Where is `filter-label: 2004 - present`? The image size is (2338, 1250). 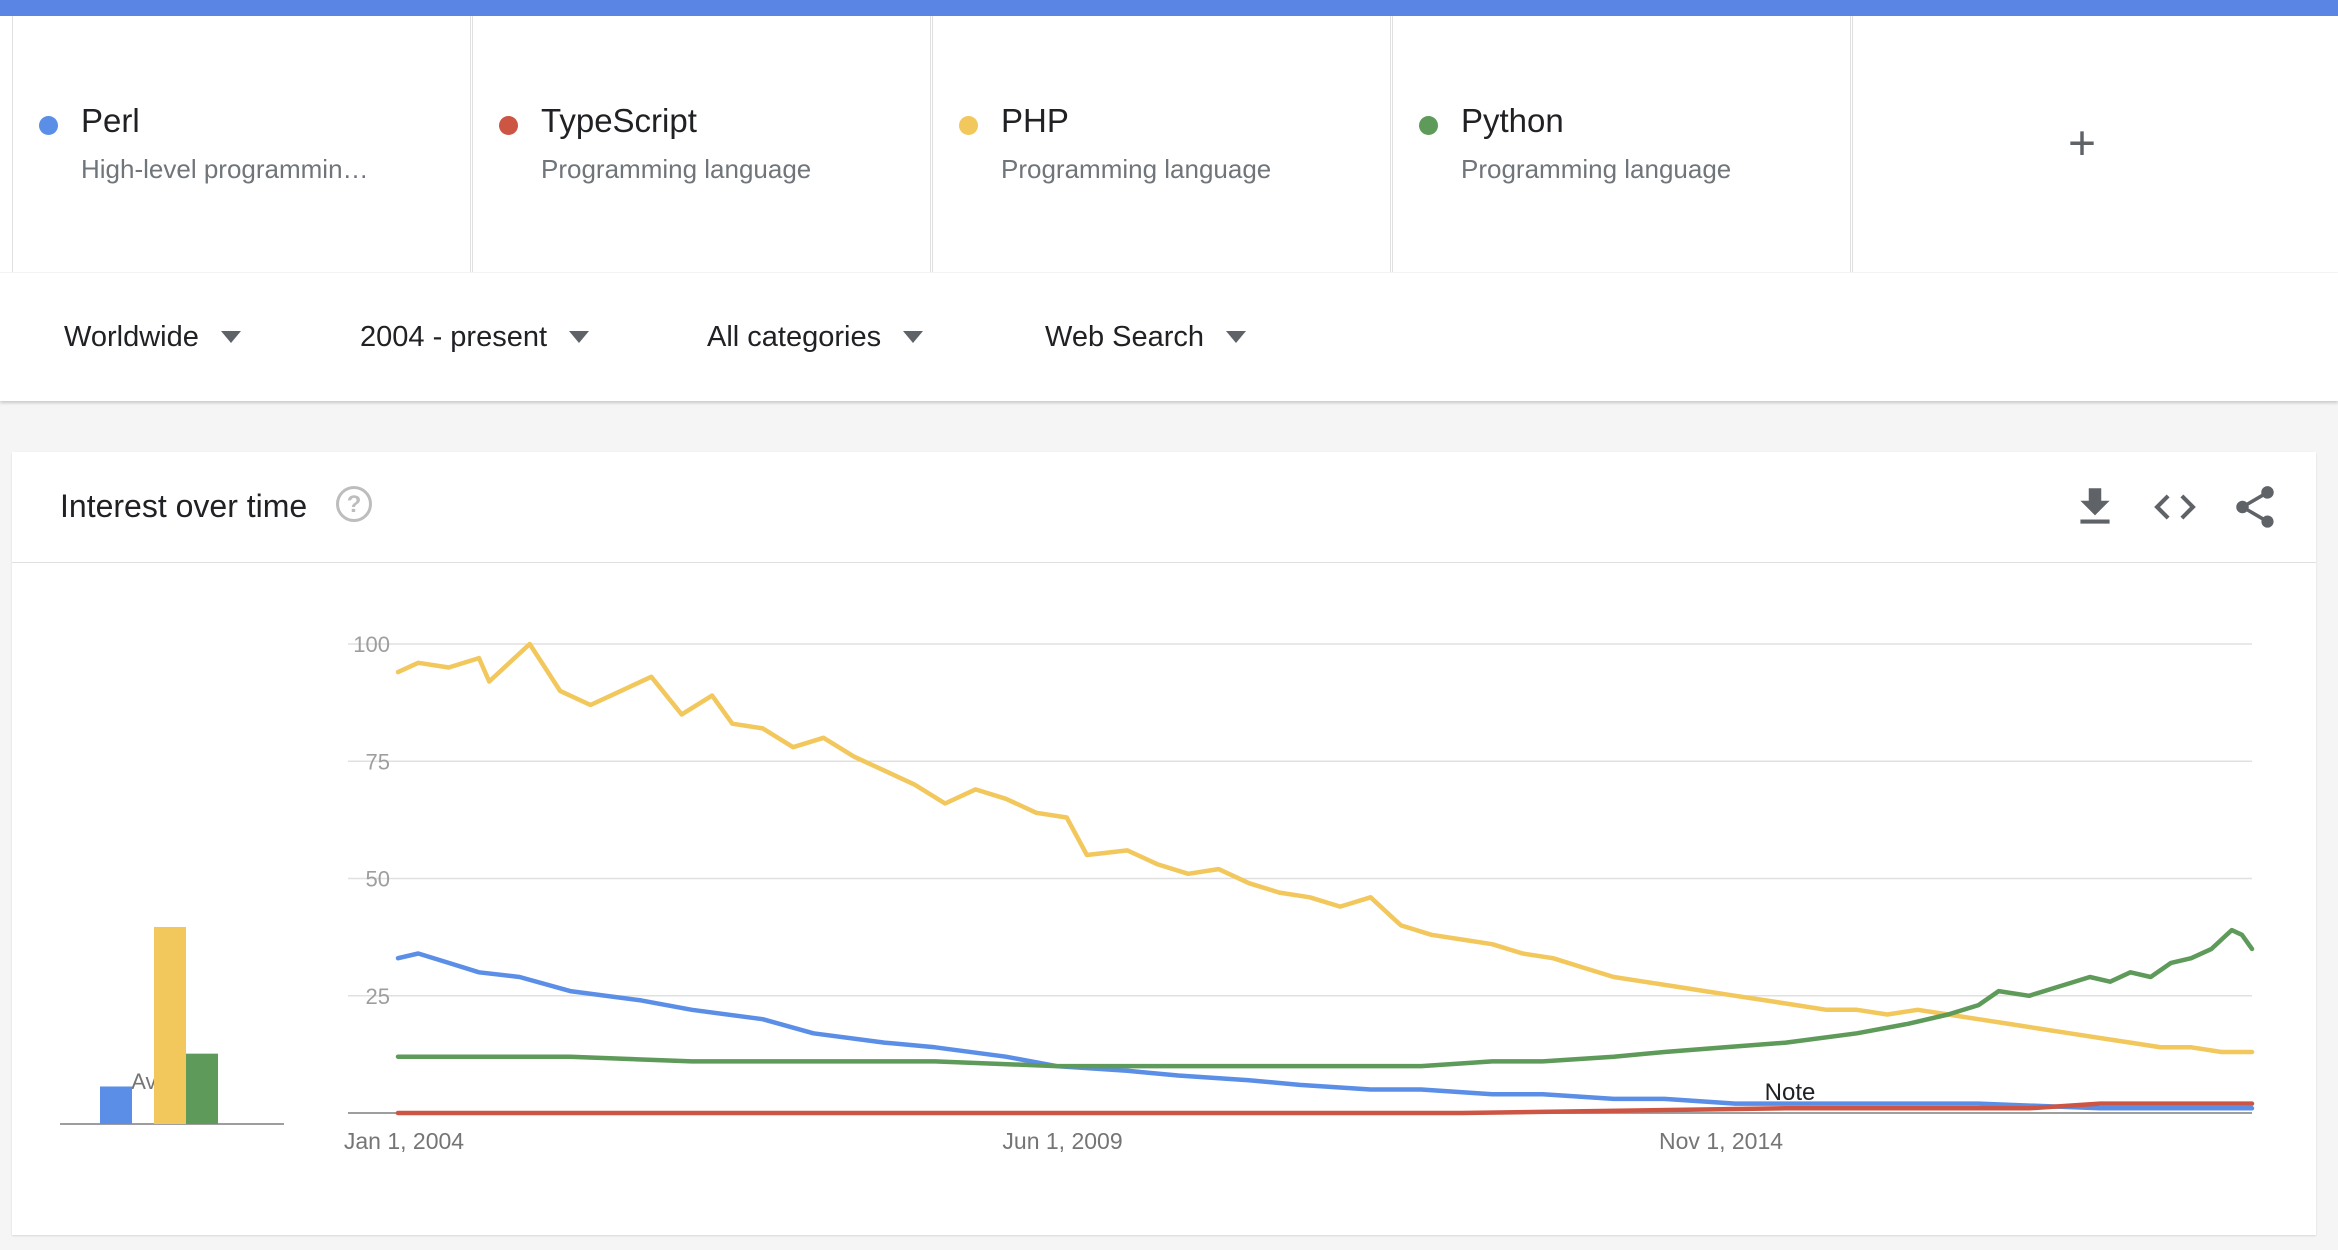
filter-label: 2004 - present is located at coordinates (454, 336).